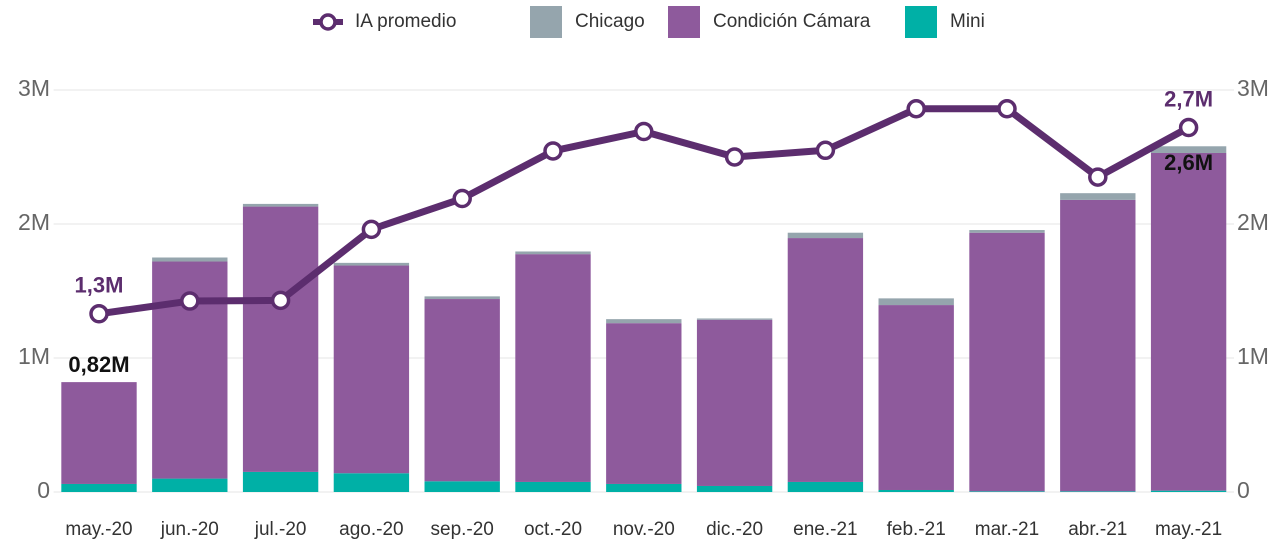 This screenshot has height=546, width=1287. Describe the element at coordinates (1007, 529) in the screenshot. I see `x-tick-label: mar.-21` at that location.